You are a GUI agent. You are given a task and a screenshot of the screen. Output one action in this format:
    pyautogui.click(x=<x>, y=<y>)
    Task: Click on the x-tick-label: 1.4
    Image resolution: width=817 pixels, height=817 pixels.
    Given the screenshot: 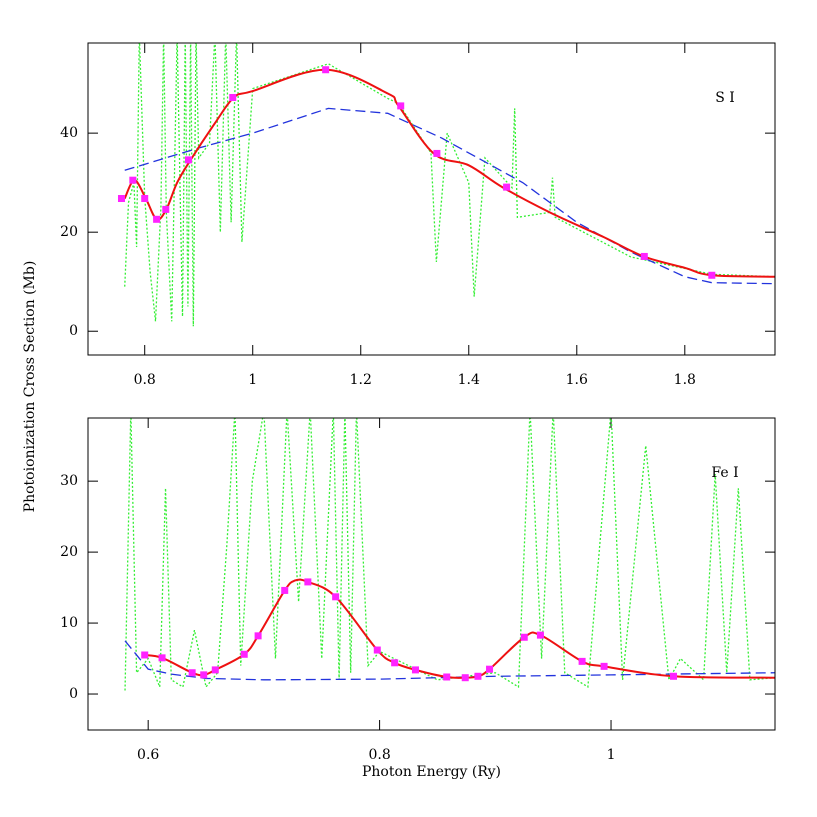 What is the action you would take?
    pyautogui.click(x=469, y=380)
    